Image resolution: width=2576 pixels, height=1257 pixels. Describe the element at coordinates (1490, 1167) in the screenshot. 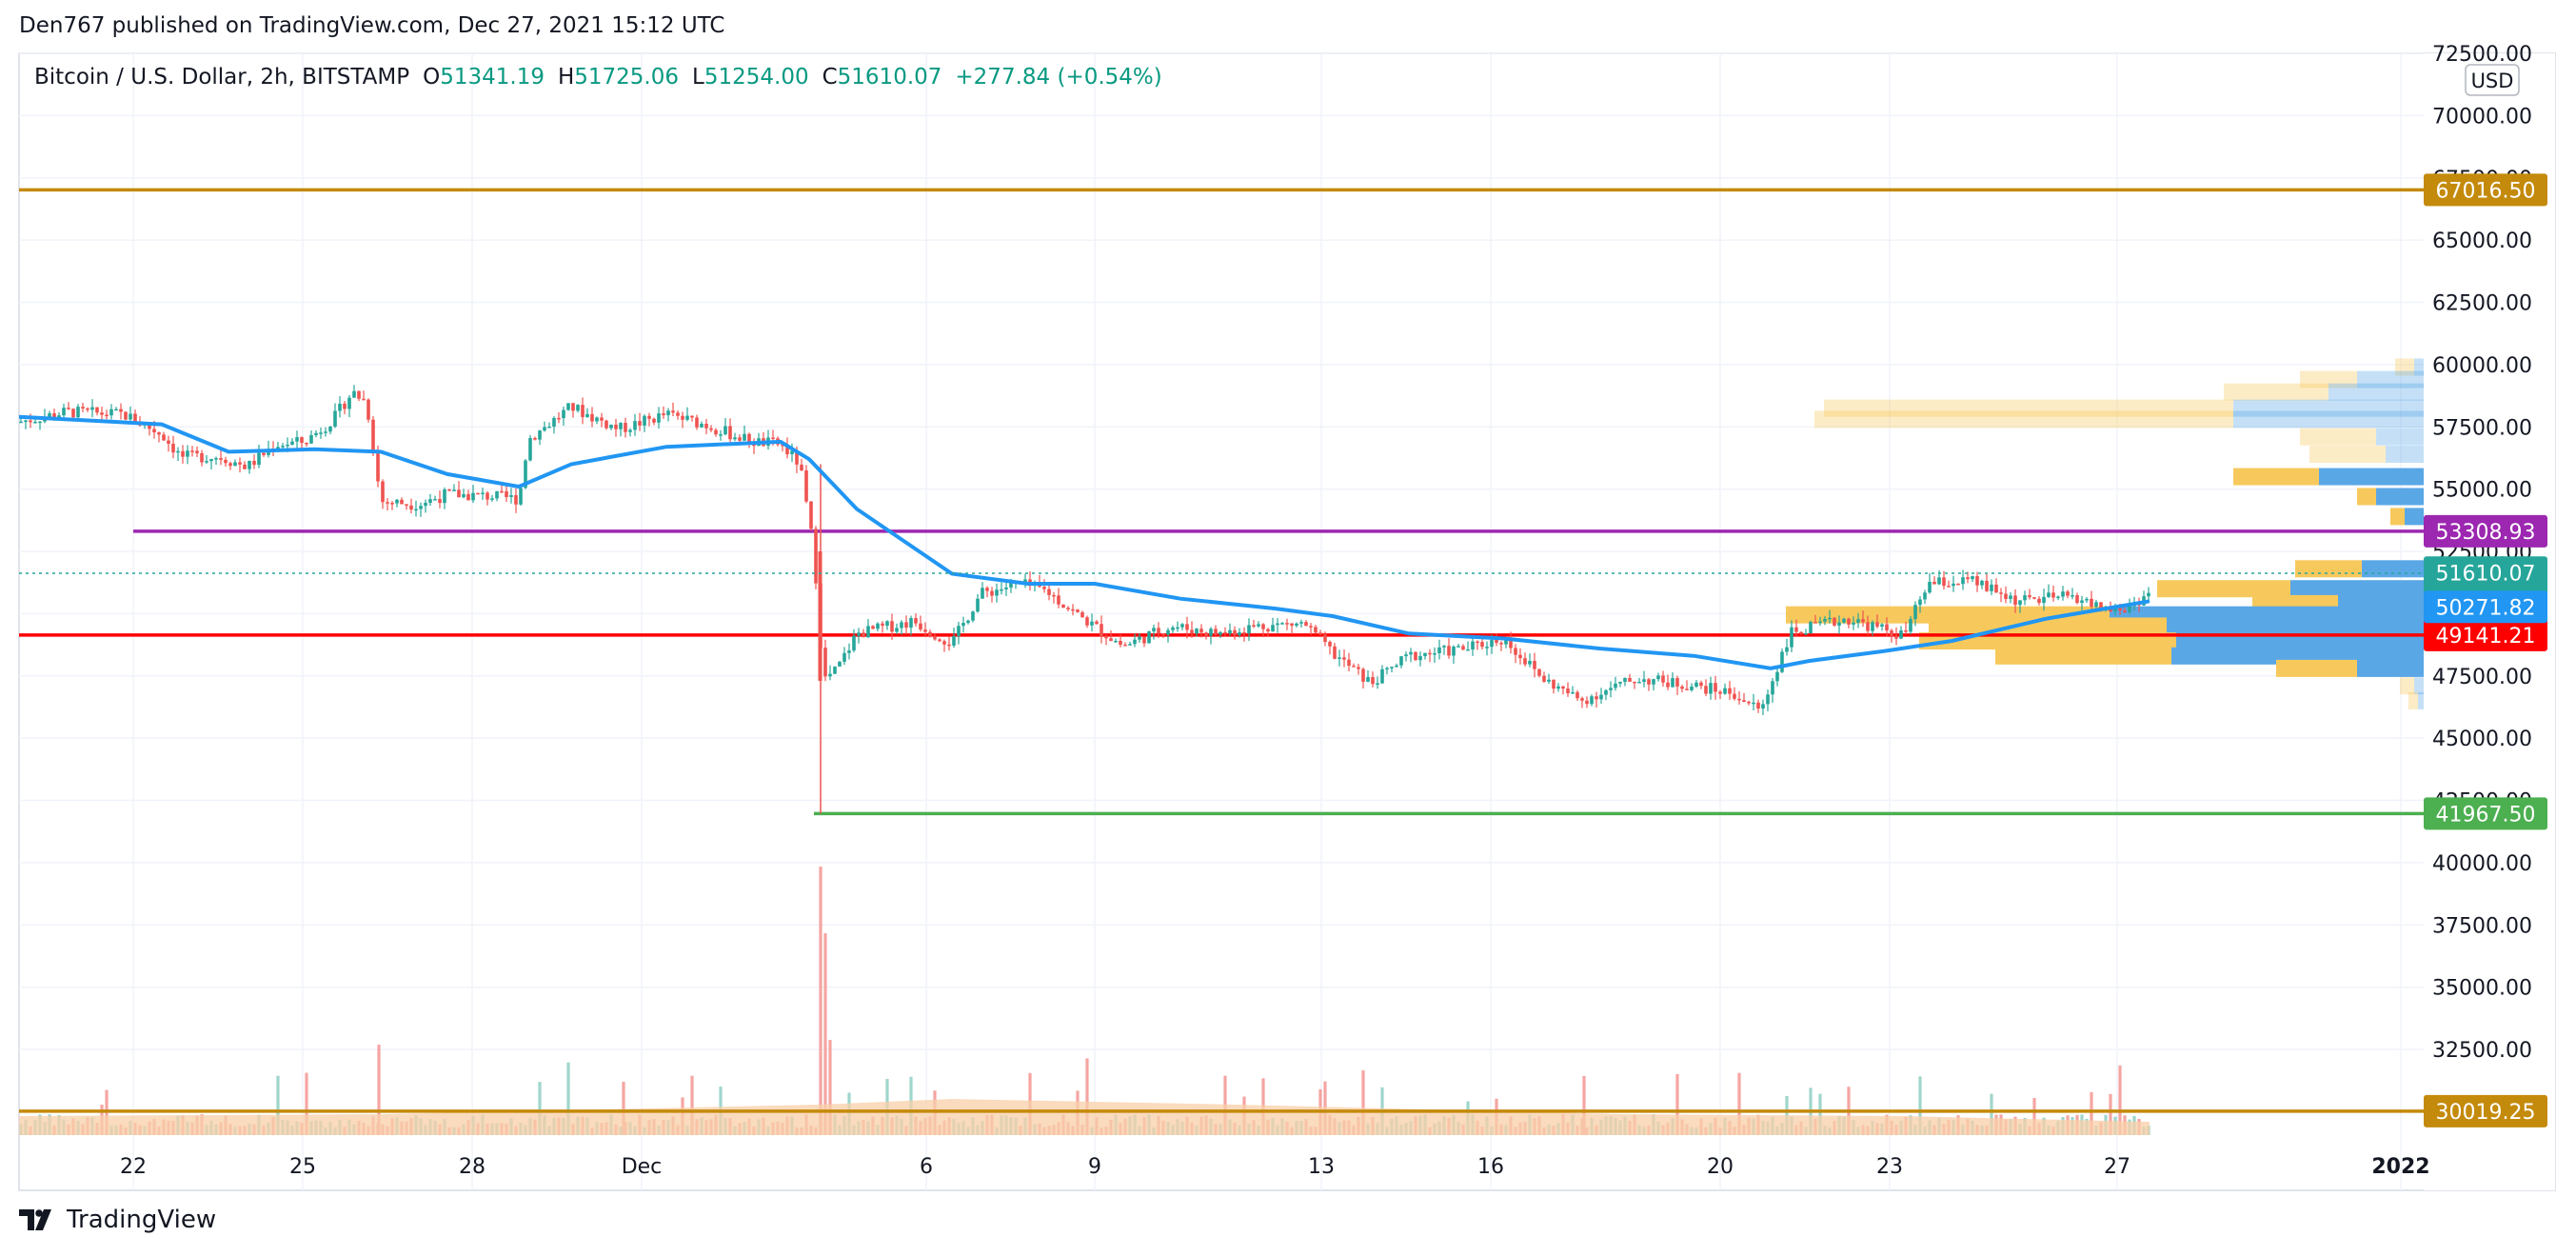

I see `time-tick-label: 16` at that location.